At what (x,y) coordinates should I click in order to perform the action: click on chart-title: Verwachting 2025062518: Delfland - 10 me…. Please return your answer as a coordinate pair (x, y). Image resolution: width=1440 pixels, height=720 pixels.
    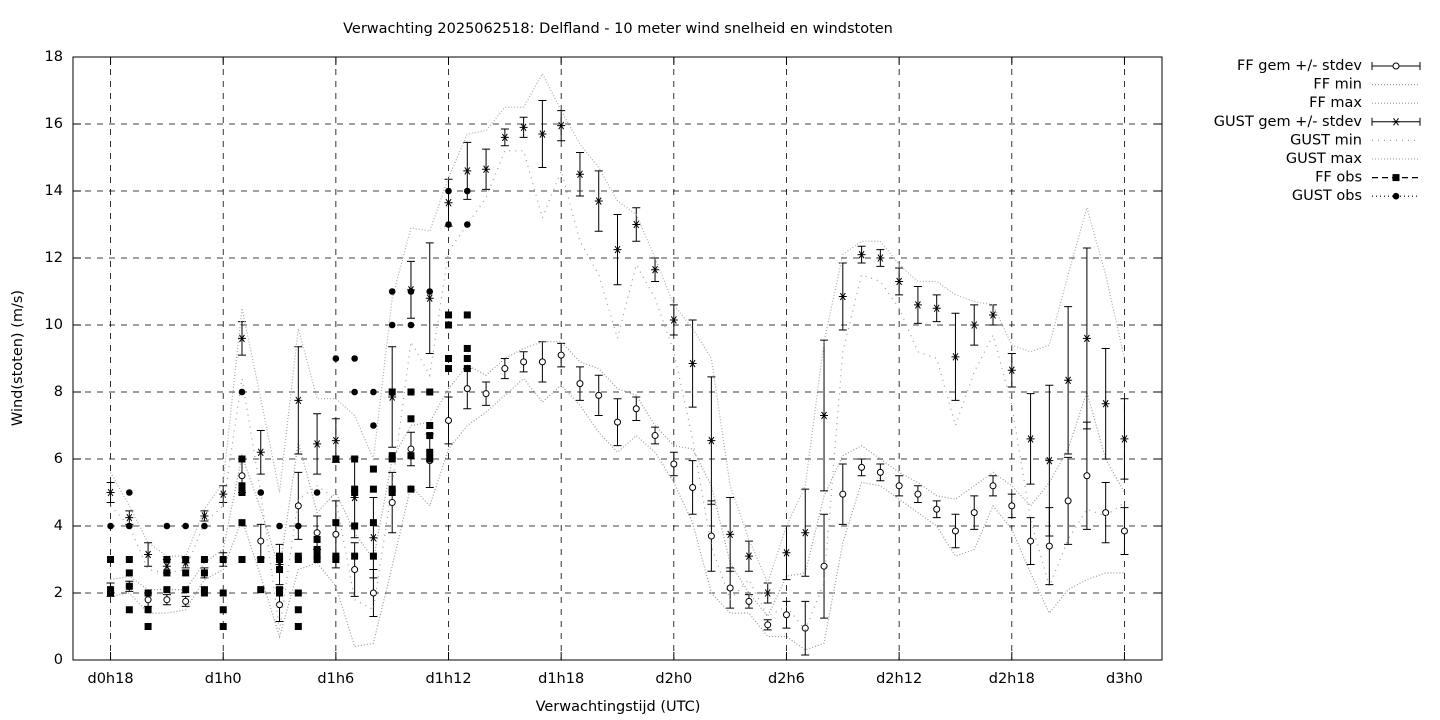
    Looking at the image, I should click on (618, 29).